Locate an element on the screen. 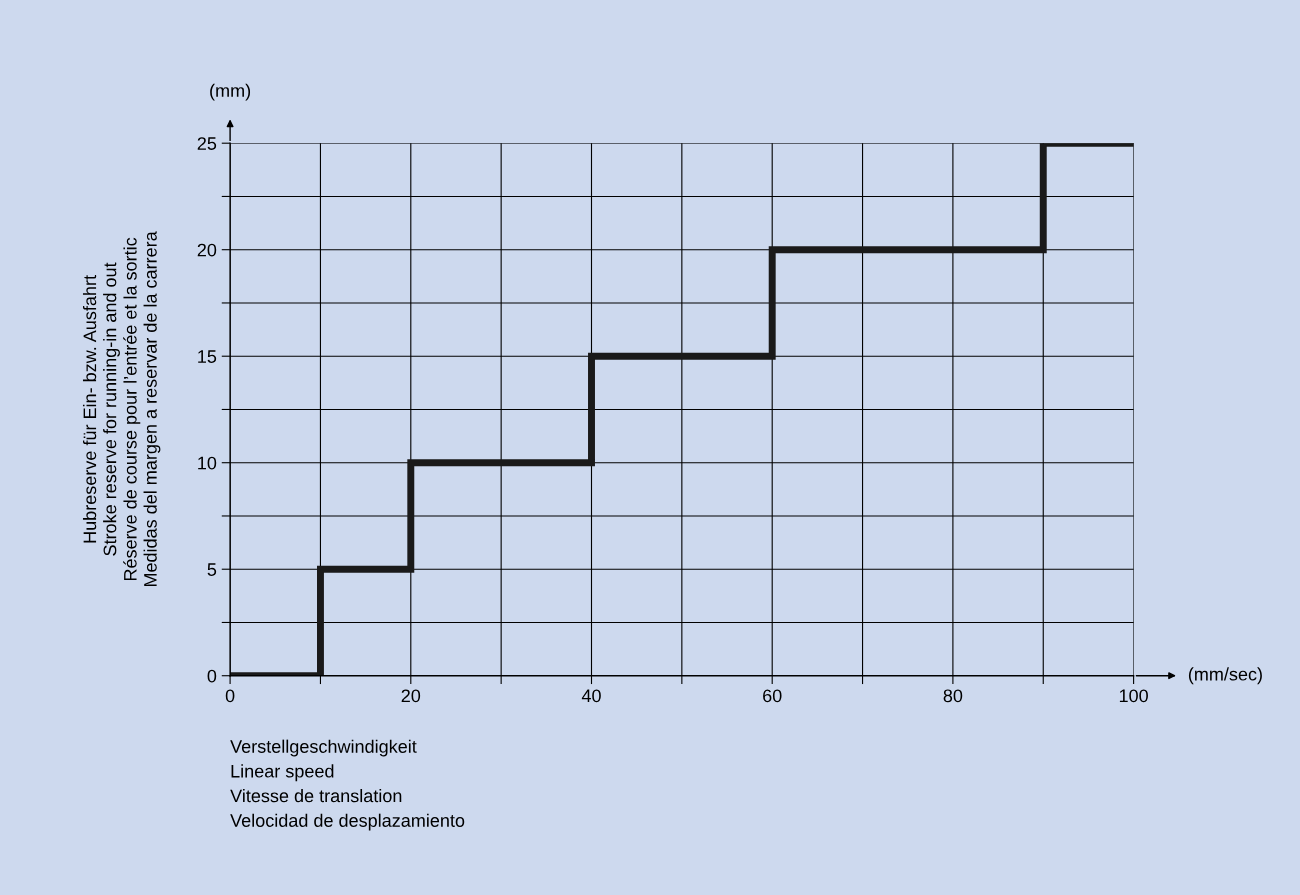 The height and width of the screenshot is (895, 1300). y-tick-label: 25 is located at coordinates (207, 143).